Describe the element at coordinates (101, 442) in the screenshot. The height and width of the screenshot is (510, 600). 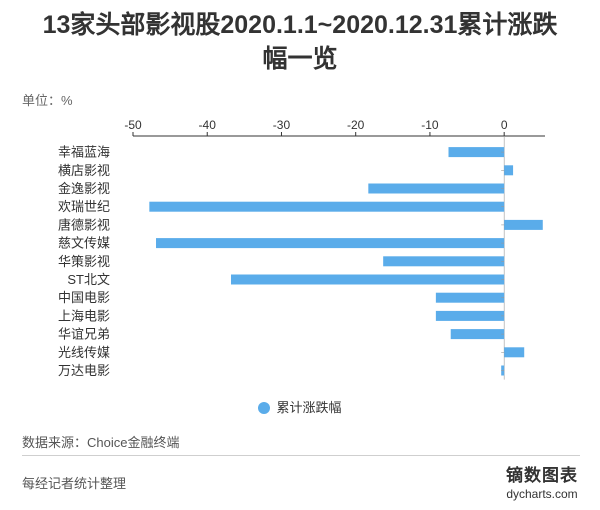
I see `data-source: 数据来源：Choice金融终端` at that location.